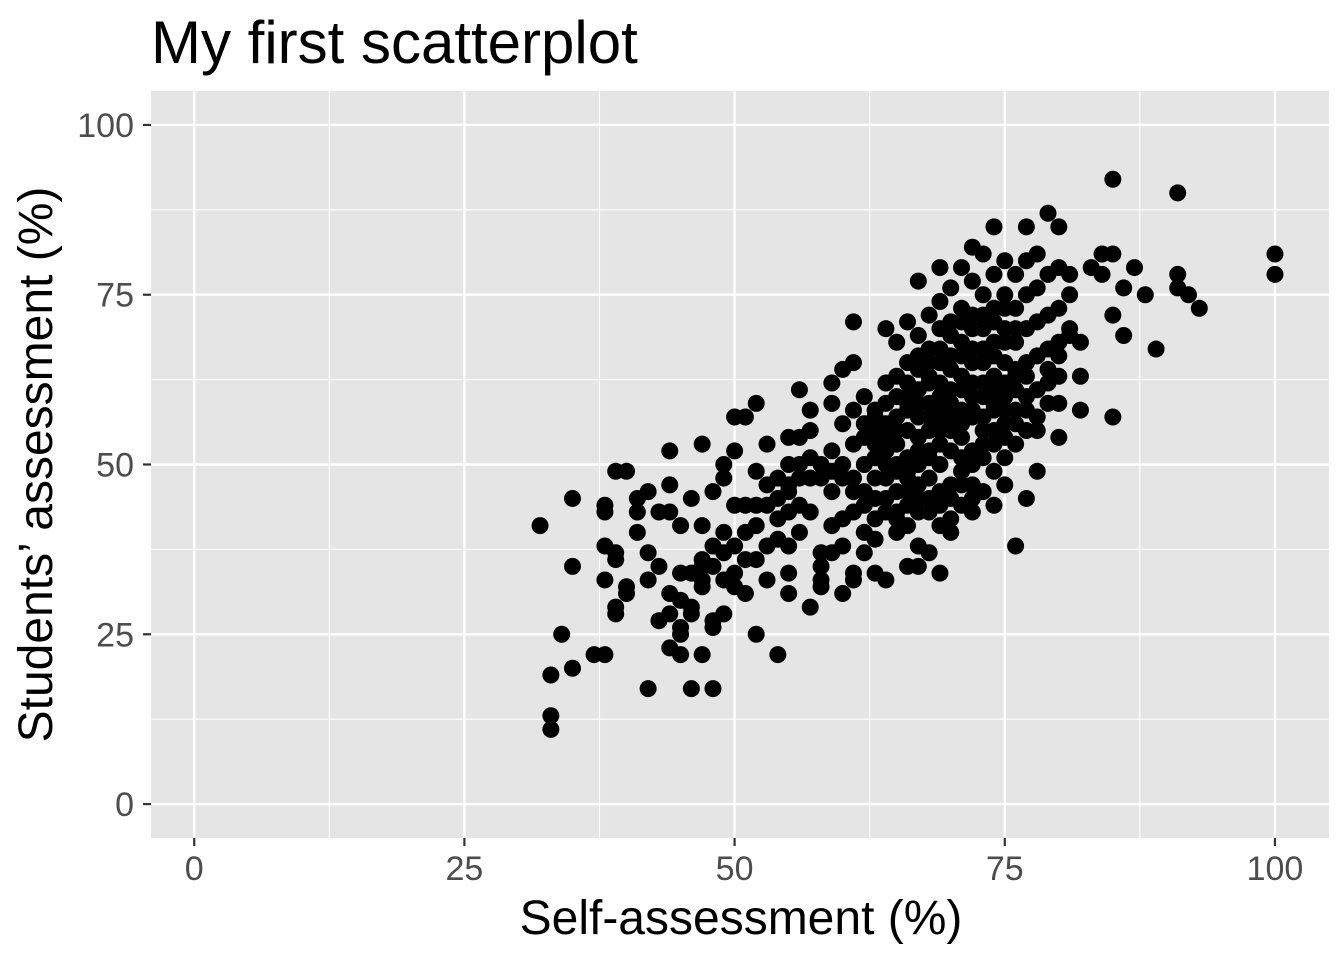  I want to click on y-tick-label: 50, so click(115, 466).